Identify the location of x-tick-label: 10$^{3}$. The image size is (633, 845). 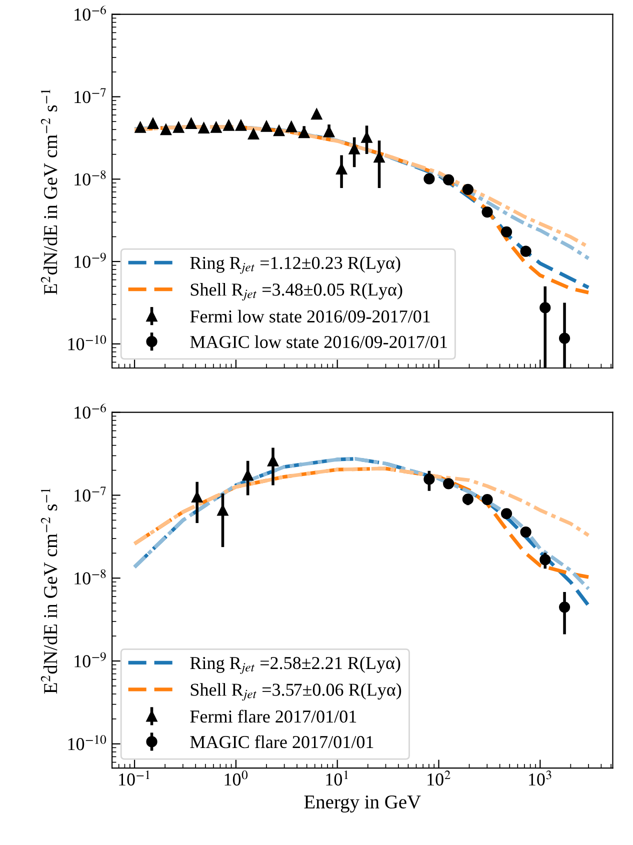
(540, 778).